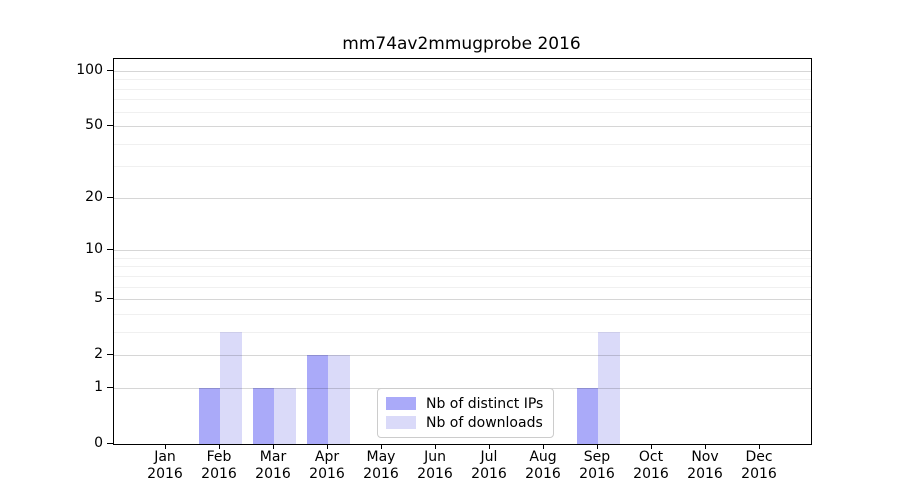 The width and height of the screenshot is (900, 500). I want to click on x-tick-label: Feb 2016, so click(219, 465).